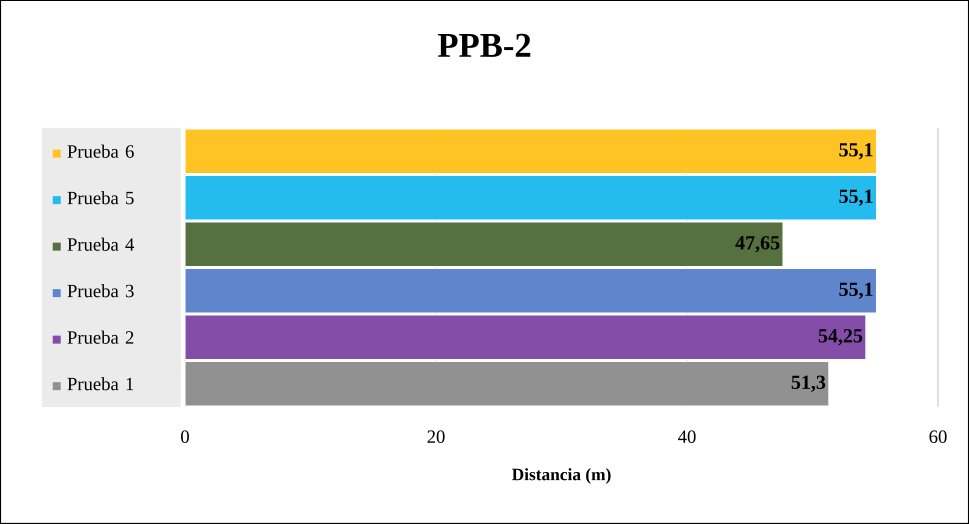 The width and height of the screenshot is (969, 524). I want to click on y-tick-label: Prueba 3, so click(101, 291).